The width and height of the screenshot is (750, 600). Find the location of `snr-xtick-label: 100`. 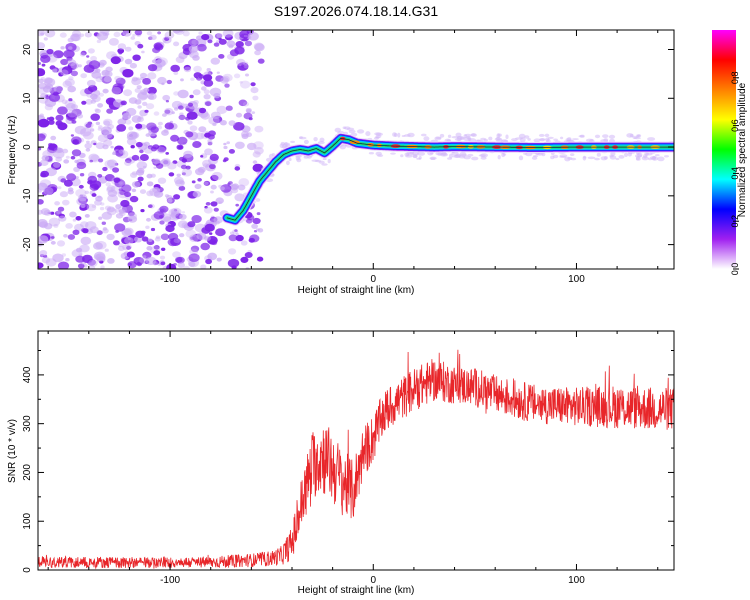

snr-xtick-label: 100 is located at coordinates (576, 580).